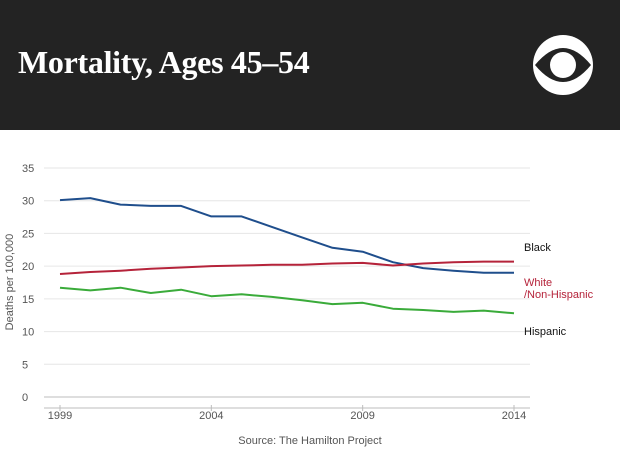 Image resolution: width=620 pixels, height=452 pixels. Describe the element at coordinates (514, 416) in the screenshot. I see `x-tick-label: 2014` at that location.